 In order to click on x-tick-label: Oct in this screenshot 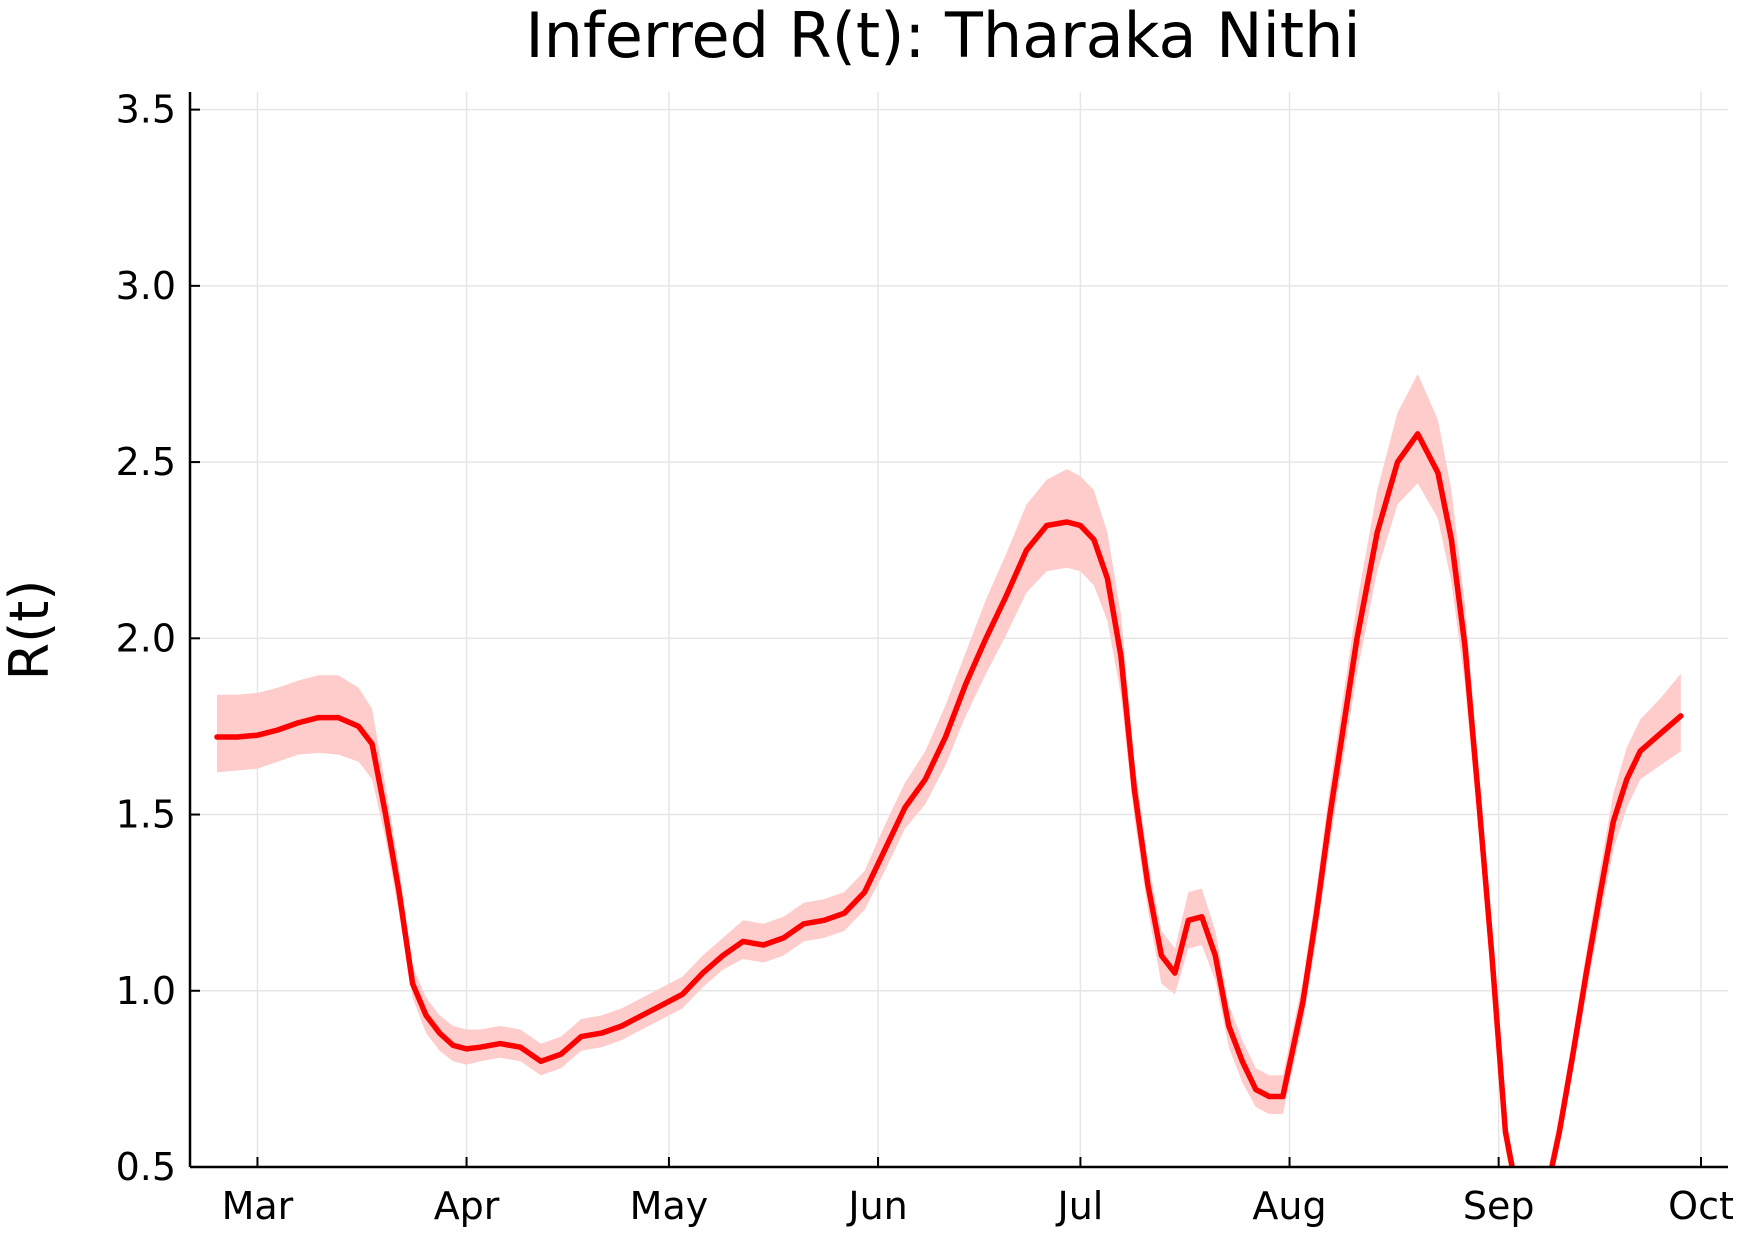, I will do `click(1701, 1206)`.